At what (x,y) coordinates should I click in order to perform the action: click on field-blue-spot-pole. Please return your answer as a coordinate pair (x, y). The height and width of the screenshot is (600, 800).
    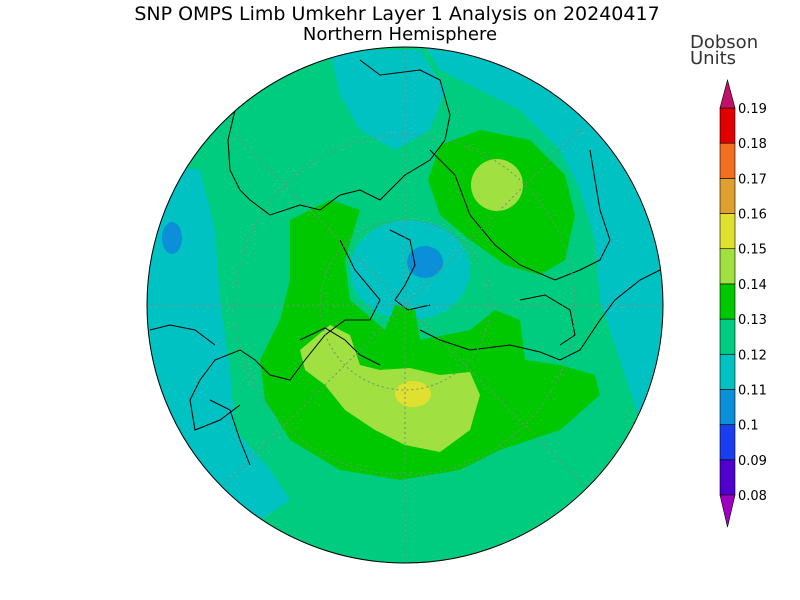
    Looking at the image, I should click on (425, 262).